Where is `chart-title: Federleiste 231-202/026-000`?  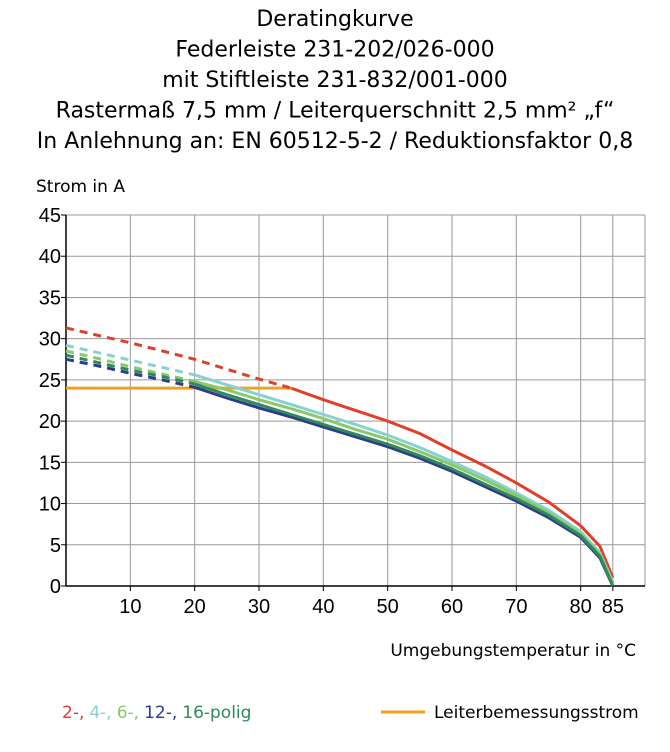 chart-title: Federleiste 231-202/026-000 is located at coordinates (334, 50).